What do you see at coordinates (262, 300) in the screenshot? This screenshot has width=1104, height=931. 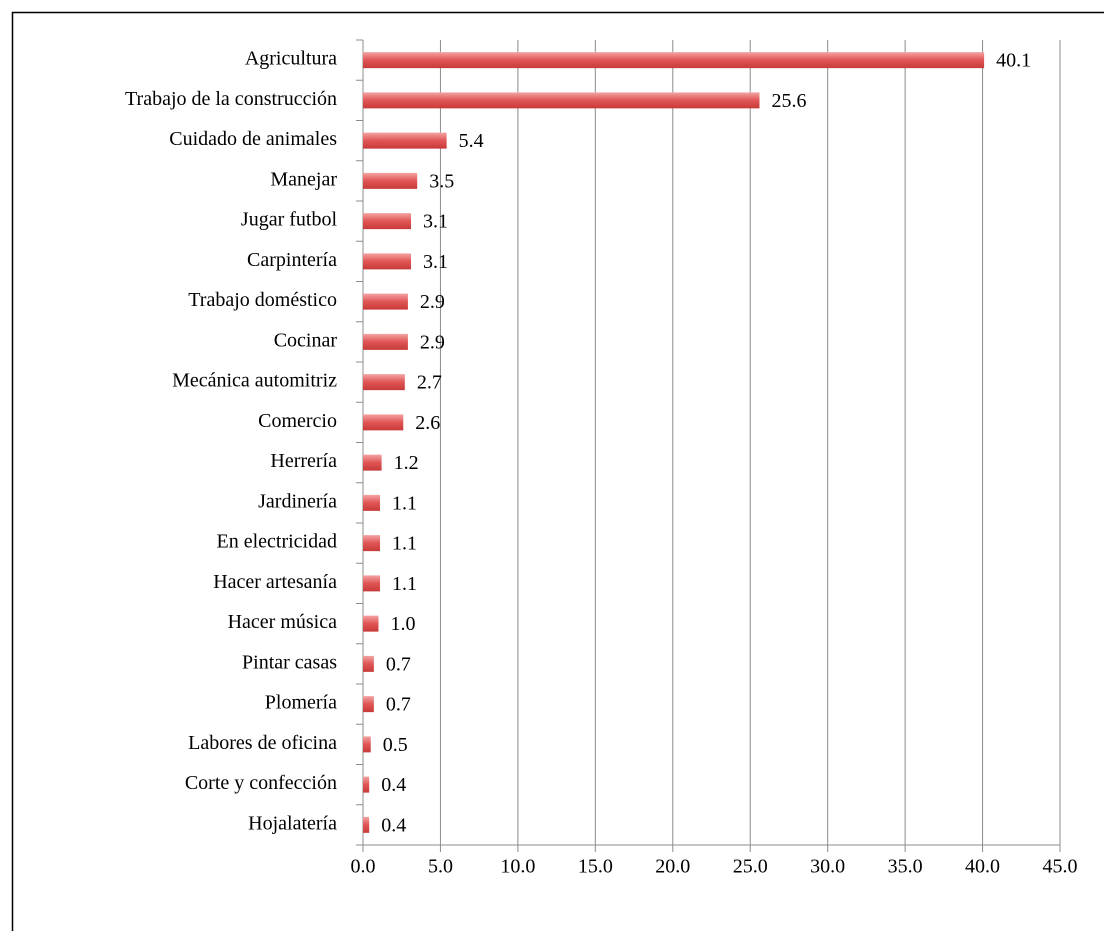 I see `y-tick-label: Trabajo doméstico` at bounding box center [262, 300].